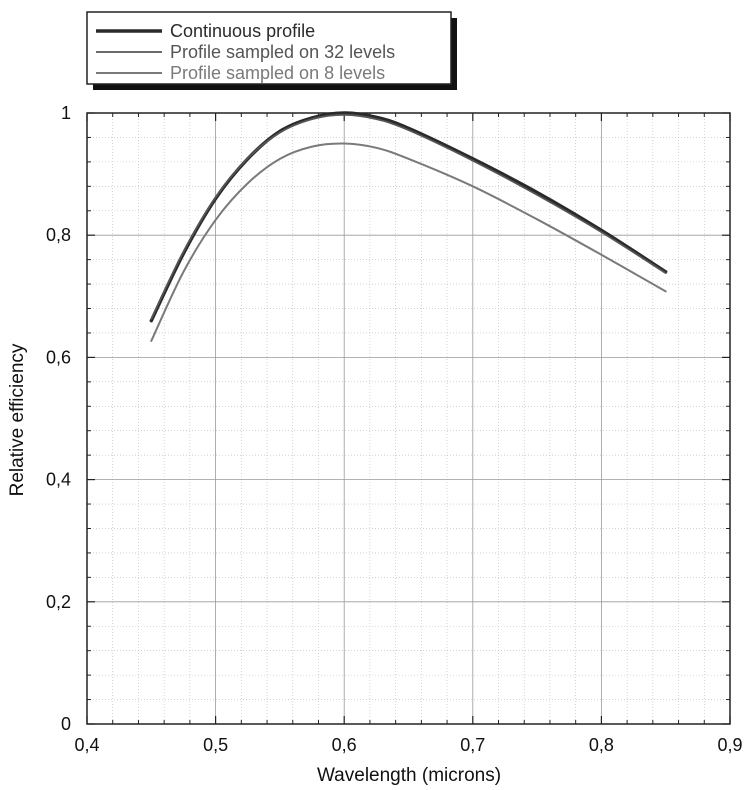 The height and width of the screenshot is (790, 747). Describe the element at coordinates (66, 724) in the screenshot. I see `y-tick-label: 0` at that location.